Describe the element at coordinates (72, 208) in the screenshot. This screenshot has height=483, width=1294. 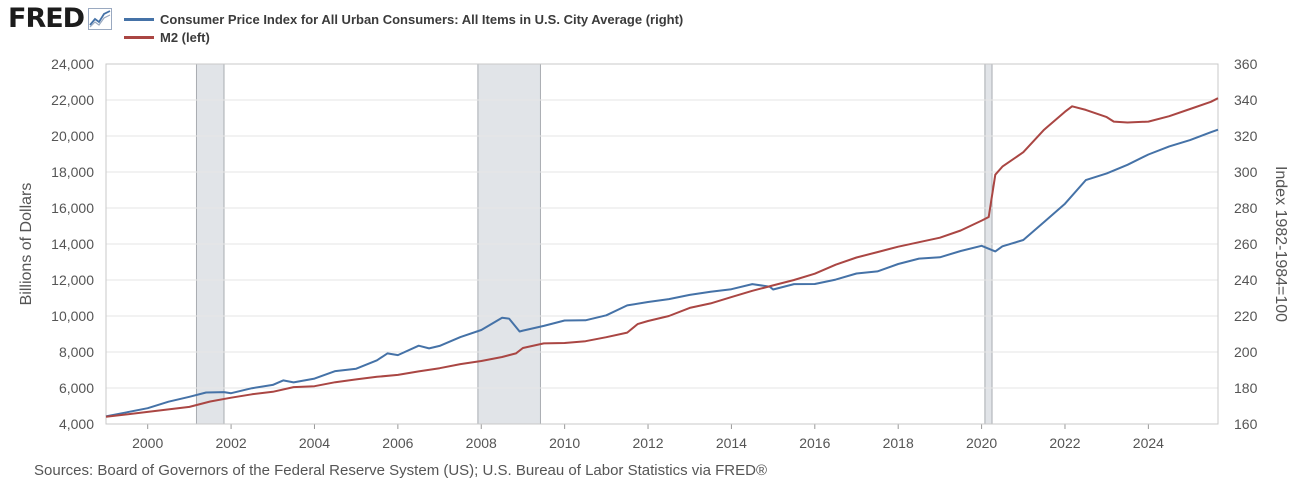
I see `left-tick-label: 16,000` at that location.